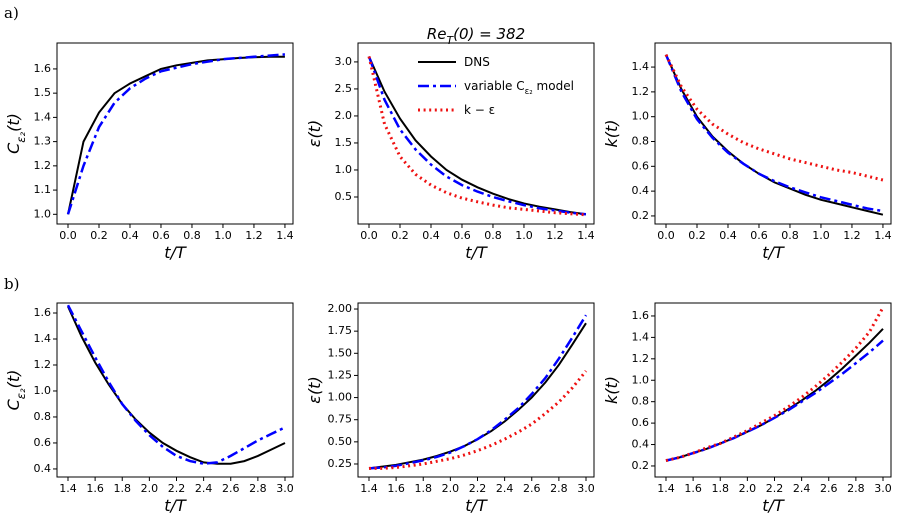 The height and width of the screenshot is (515, 904). Describe the element at coordinates (477, 62) in the screenshot. I see `legend-label: DNS` at that location.